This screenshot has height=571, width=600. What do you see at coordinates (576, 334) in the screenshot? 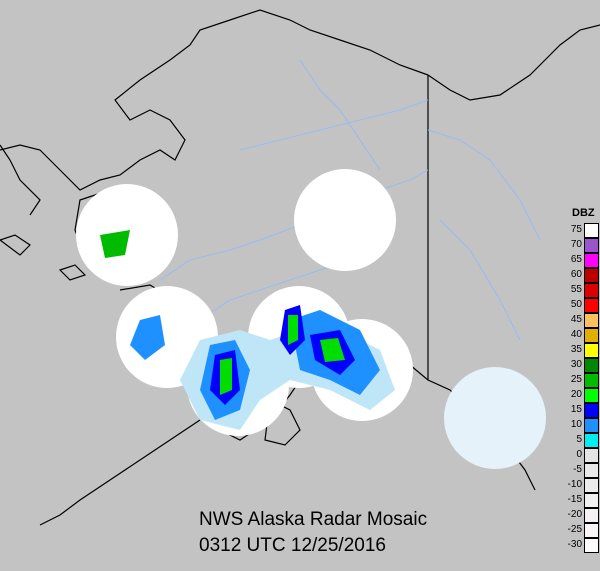
I see `legend-label: 40` at bounding box center [576, 334].